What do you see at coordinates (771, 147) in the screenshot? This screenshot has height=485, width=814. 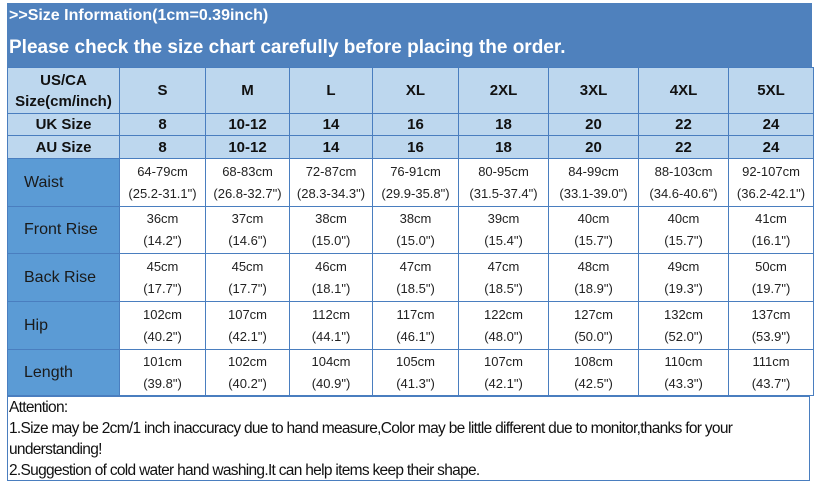 I see `au-size-value: 24` at bounding box center [771, 147].